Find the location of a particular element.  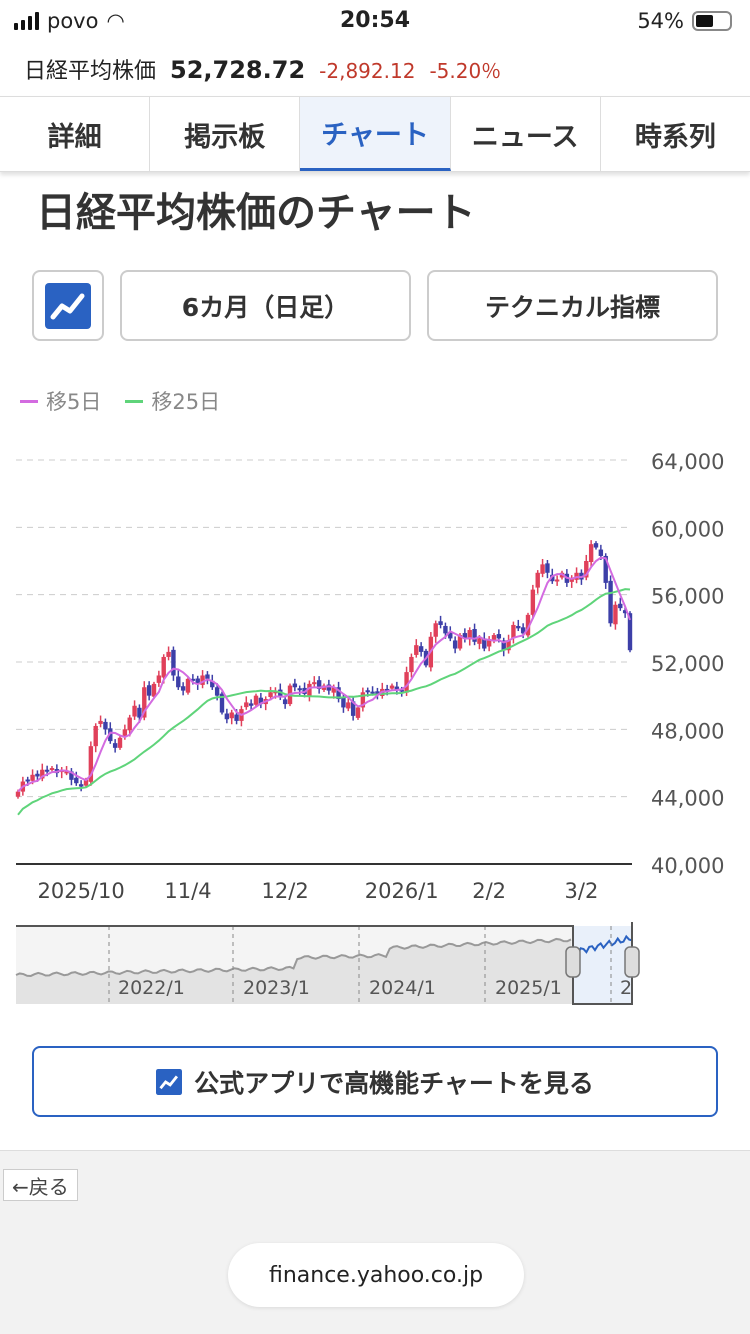

ticker-summary: 日経平均株価 52,728.72 -2,892.12 -5.20％ is located at coordinates (262, 69).